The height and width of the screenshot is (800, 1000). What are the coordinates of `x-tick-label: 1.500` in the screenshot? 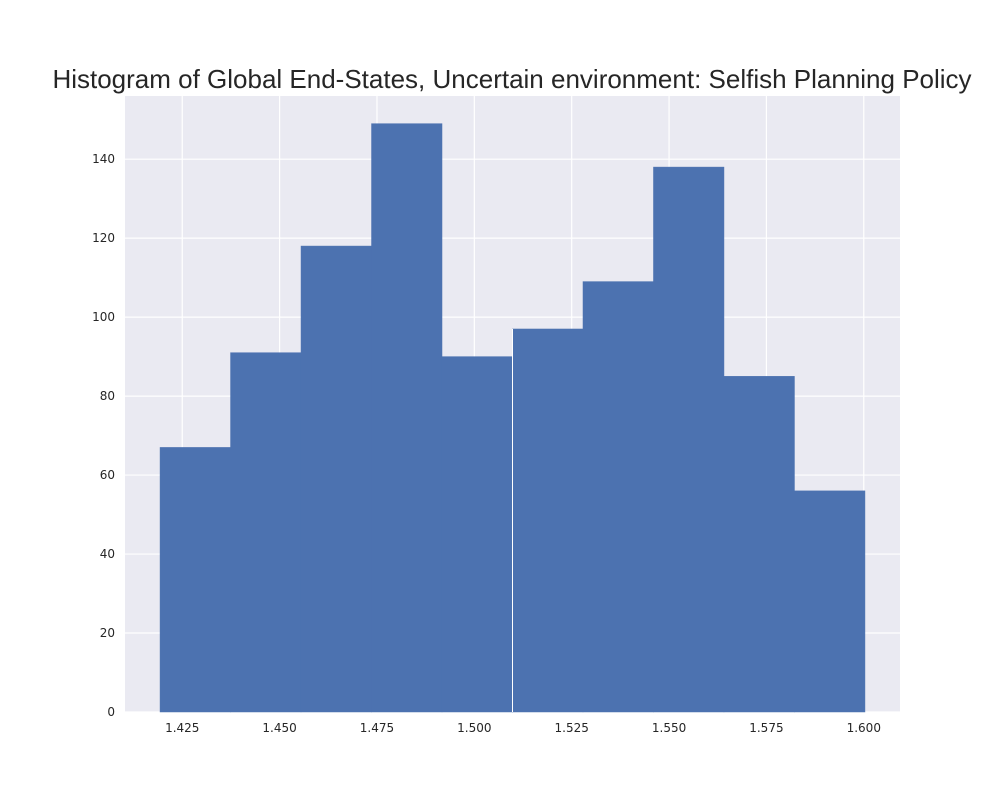 It's located at (474, 728).